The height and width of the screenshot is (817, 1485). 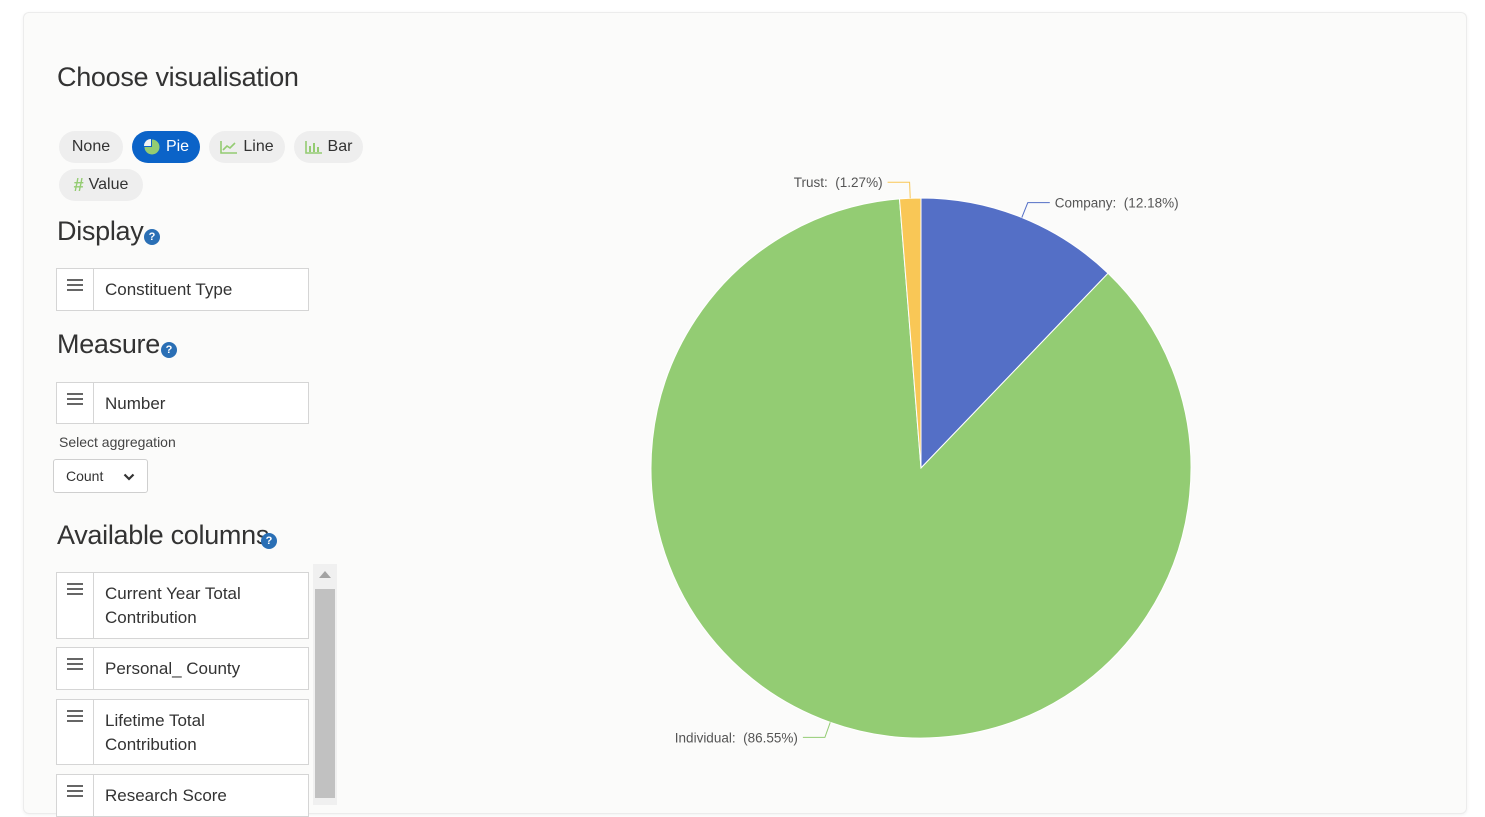 I want to click on chip-bar-label: Bar, so click(x=340, y=146).